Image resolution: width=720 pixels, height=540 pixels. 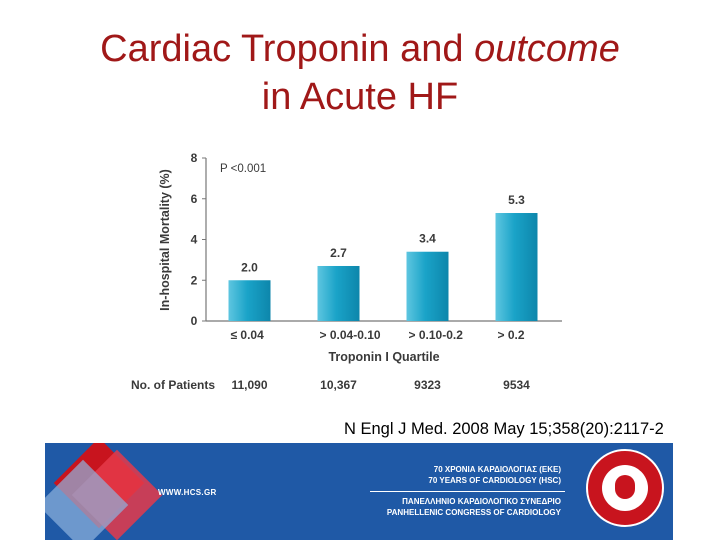 I want to click on bar-value-label: 2.7, so click(x=338, y=253).